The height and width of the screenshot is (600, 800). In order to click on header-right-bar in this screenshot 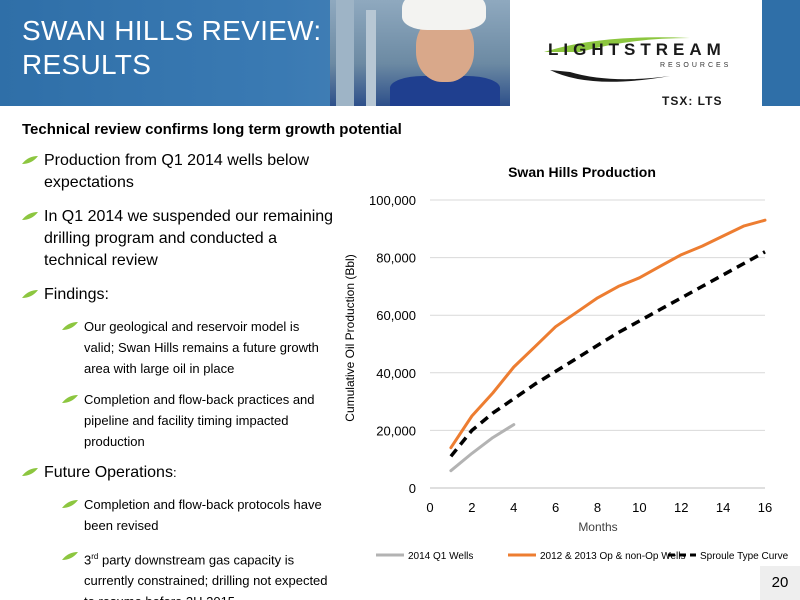, I will do `click(781, 53)`.